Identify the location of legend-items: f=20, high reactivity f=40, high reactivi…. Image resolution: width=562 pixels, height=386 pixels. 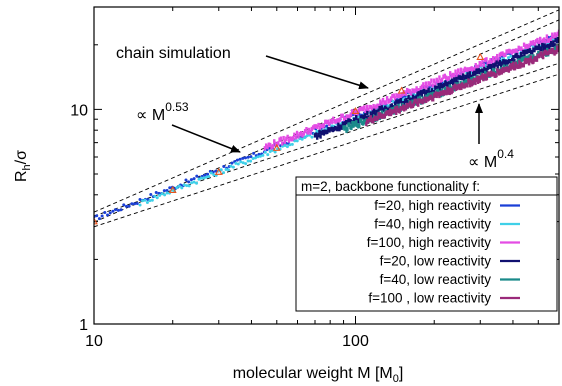
(443, 252).